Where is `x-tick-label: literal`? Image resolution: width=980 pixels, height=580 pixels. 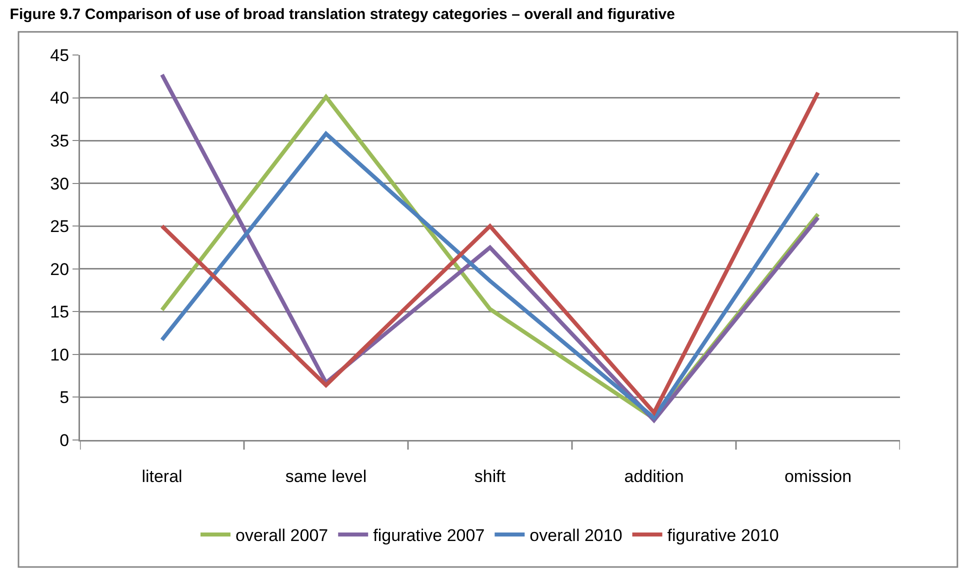 x-tick-label: literal is located at coordinates (162, 476).